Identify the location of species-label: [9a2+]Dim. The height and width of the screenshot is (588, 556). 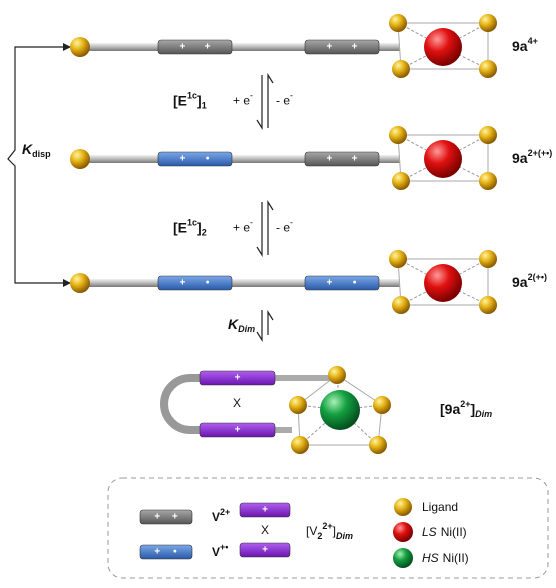
(466, 409).